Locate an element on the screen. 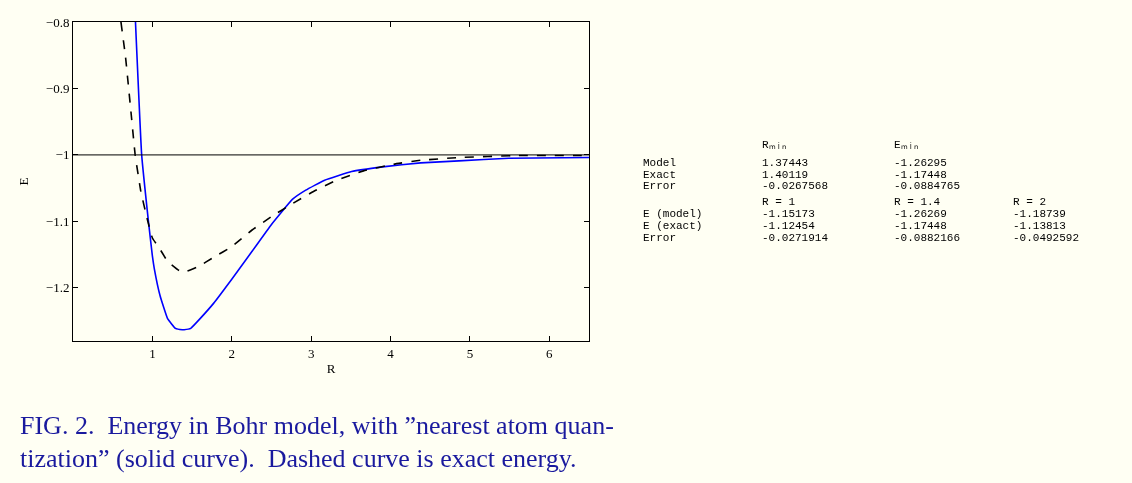 The height and width of the screenshot is (483, 1132). x-axis-title: R is located at coordinates (331, 369).